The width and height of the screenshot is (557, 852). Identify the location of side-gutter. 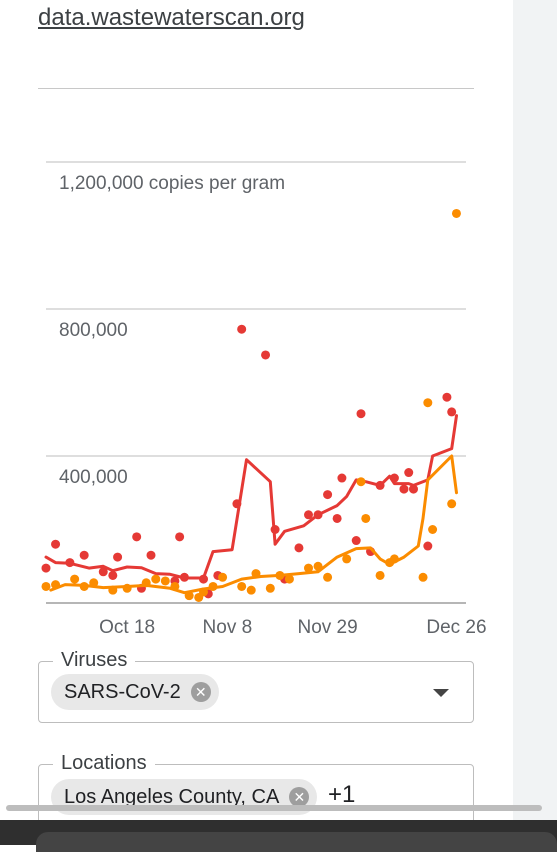
(535, 410).